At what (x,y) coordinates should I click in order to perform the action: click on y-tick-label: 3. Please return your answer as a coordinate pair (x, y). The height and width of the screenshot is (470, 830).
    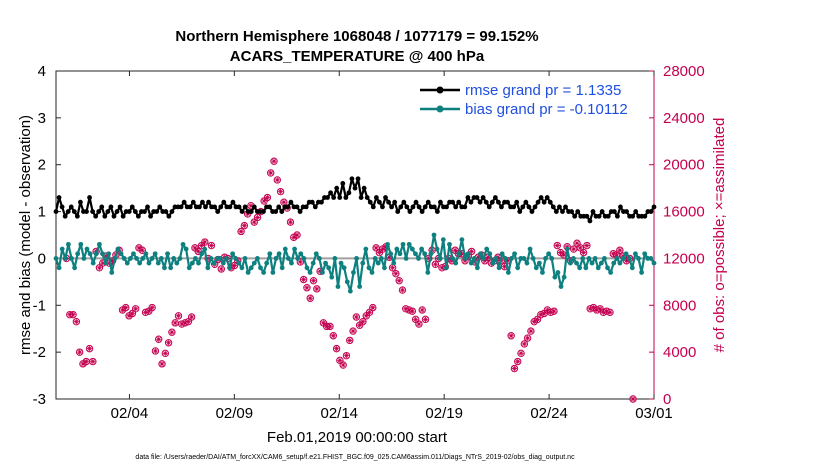
    Looking at the image, I should click on (42, 118).